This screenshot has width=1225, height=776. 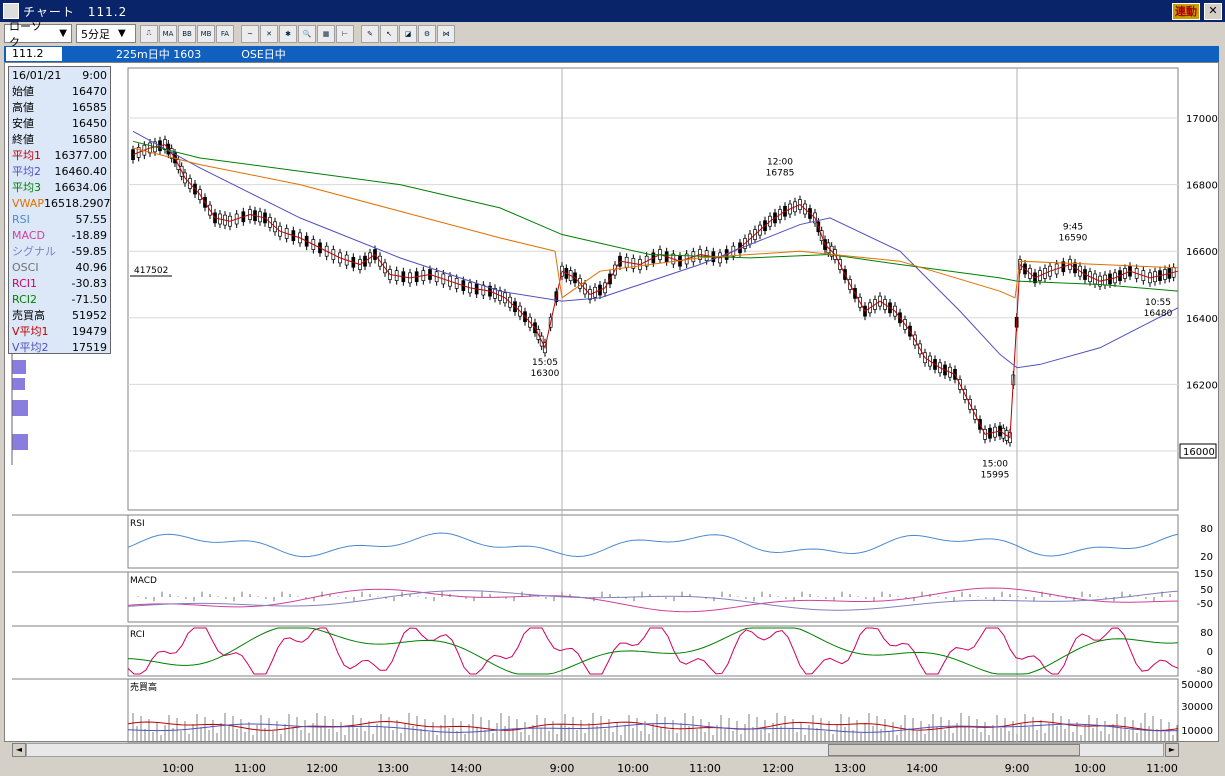 I want to click on exchange-label: OSE日中, so click(x=263, y=54).